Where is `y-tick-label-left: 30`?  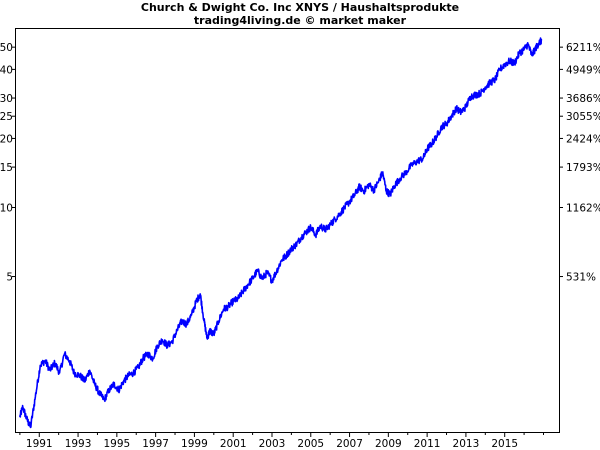
y-tick-label-left: 30 is located at coordinates (6, 99).